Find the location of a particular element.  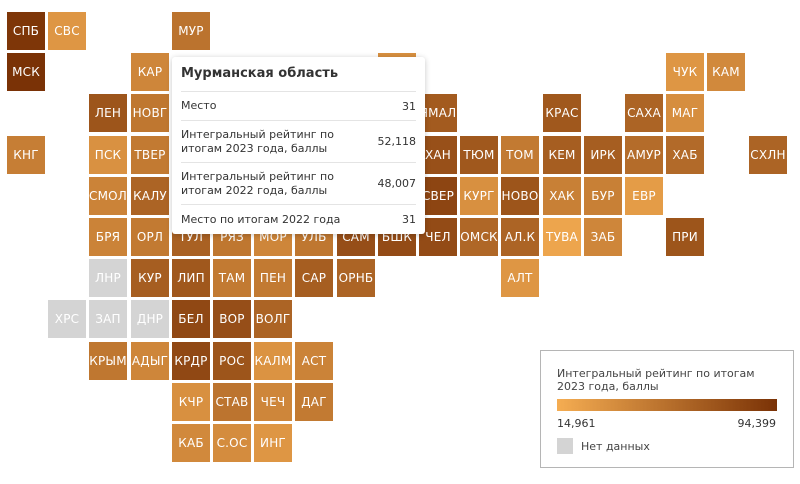

region-tile-14: КНГ is located at coordinates (26, 155).